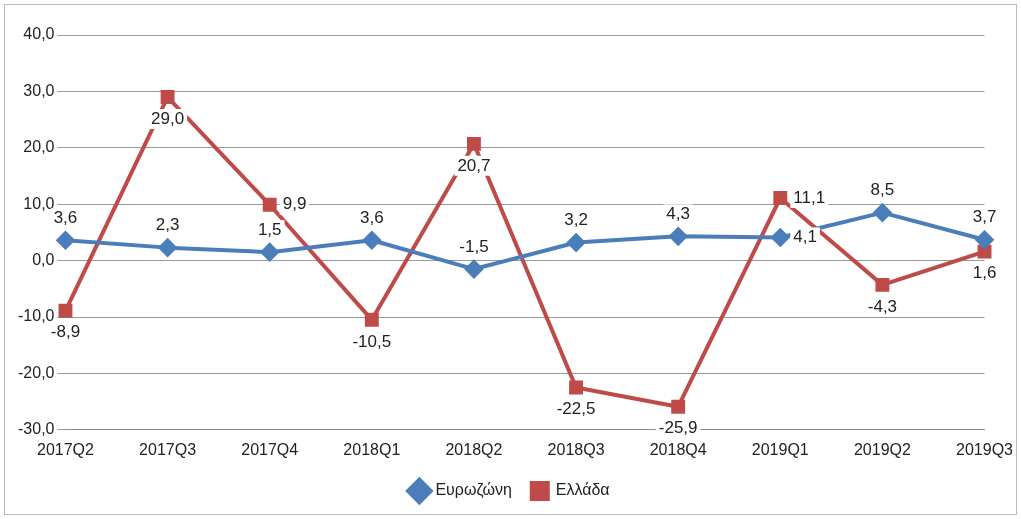 This screenshot has height=519, width=1021. Describe the element at coordinates (882, 190) in the screenshot. I see `data-label: 8,5` at that location.